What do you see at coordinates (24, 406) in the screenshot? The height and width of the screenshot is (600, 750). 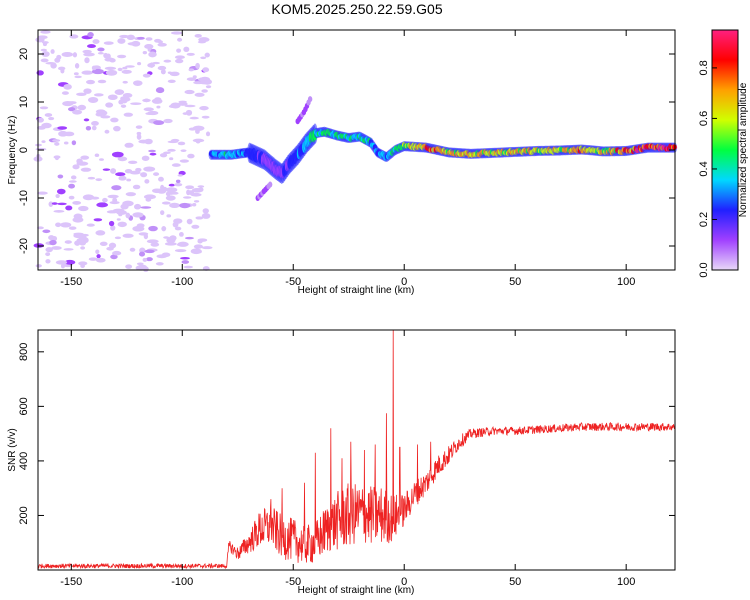 I see `snr-y-tick-label: 600` at bounding box center [24, 406].